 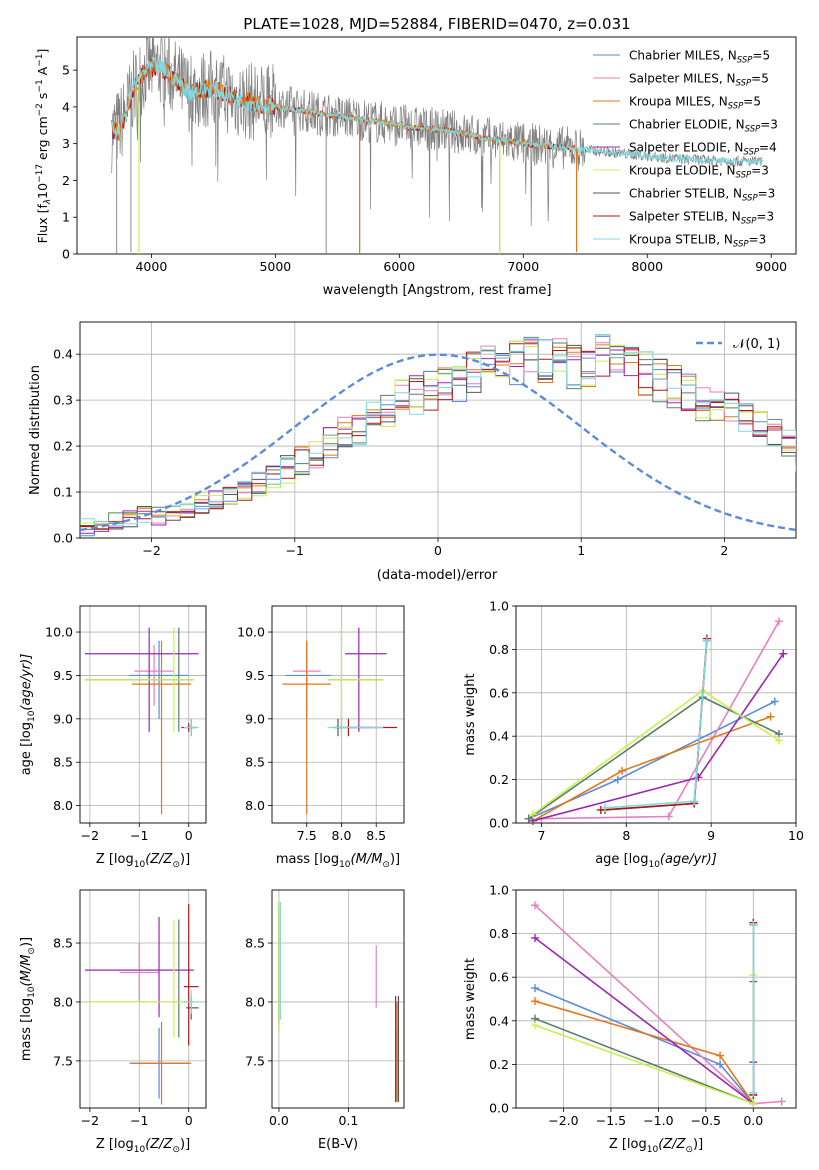 What do you see at coordinates (251, 632) in the screenshot?
I see `y-tick-label: 10.0` at bounding box center [251, 632].